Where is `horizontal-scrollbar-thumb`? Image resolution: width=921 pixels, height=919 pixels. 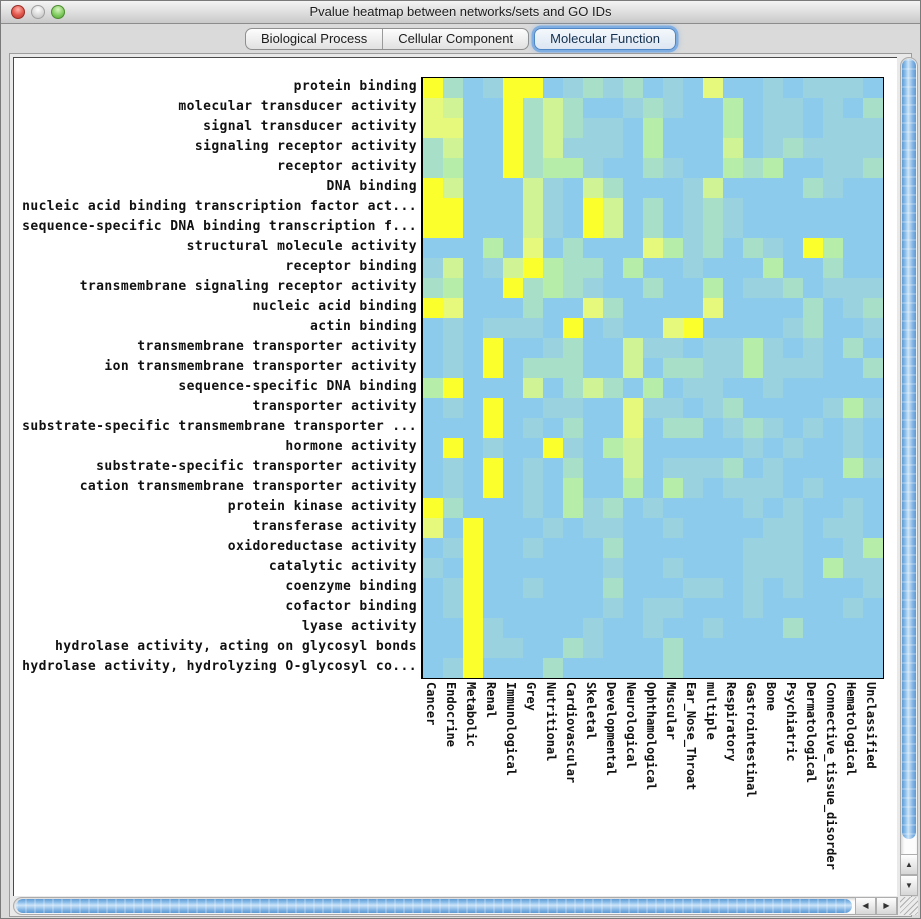 horizontal-scrollbar-thumb is located at coordinates (434, 906).